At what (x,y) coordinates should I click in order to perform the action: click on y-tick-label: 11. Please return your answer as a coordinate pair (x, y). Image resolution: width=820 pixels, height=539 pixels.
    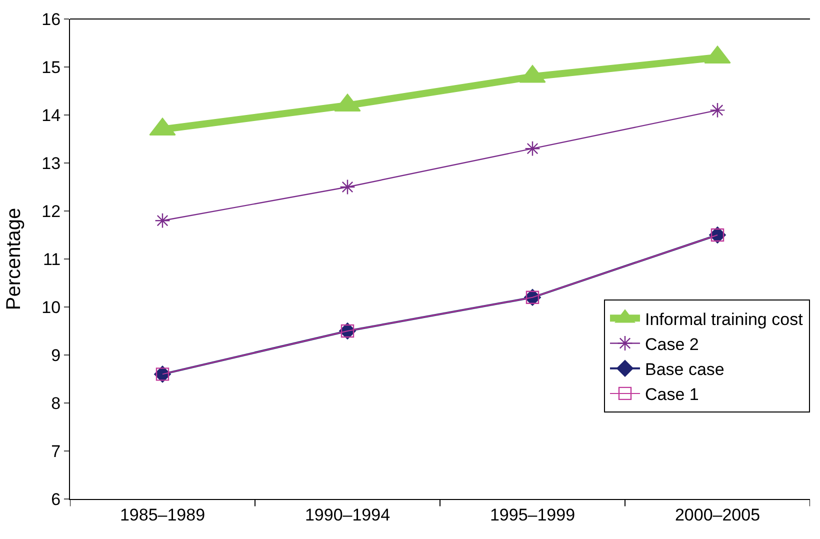
    Looking at the image, I should click on (51, 259).